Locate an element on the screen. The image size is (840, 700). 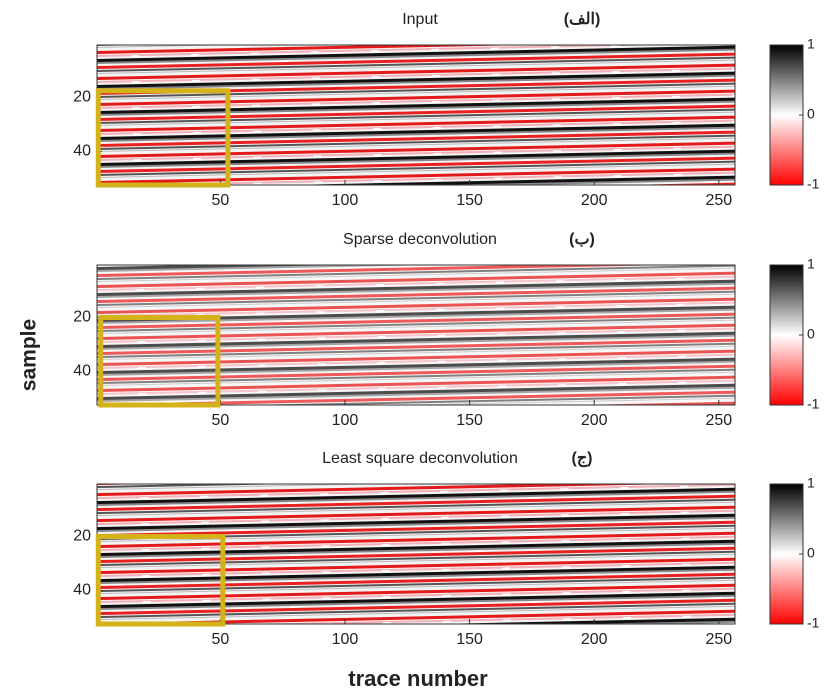
panel-title: Input is located at coordinates (420, 19).